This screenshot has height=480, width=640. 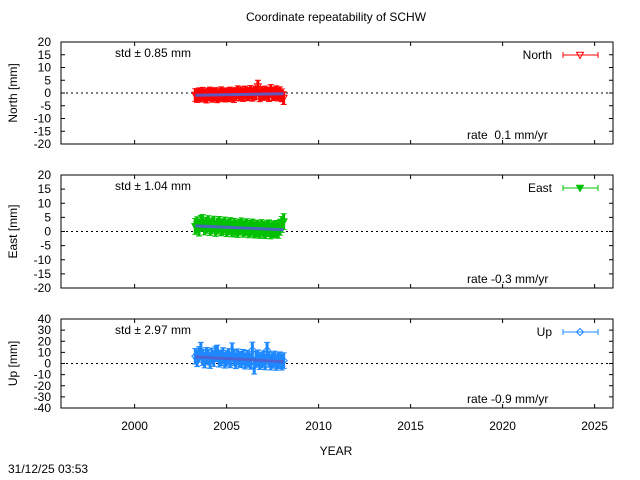 What do you see at coordinates (563, 188) in the screenshot?
I see `legend: East` at bounding box center [563, 188].